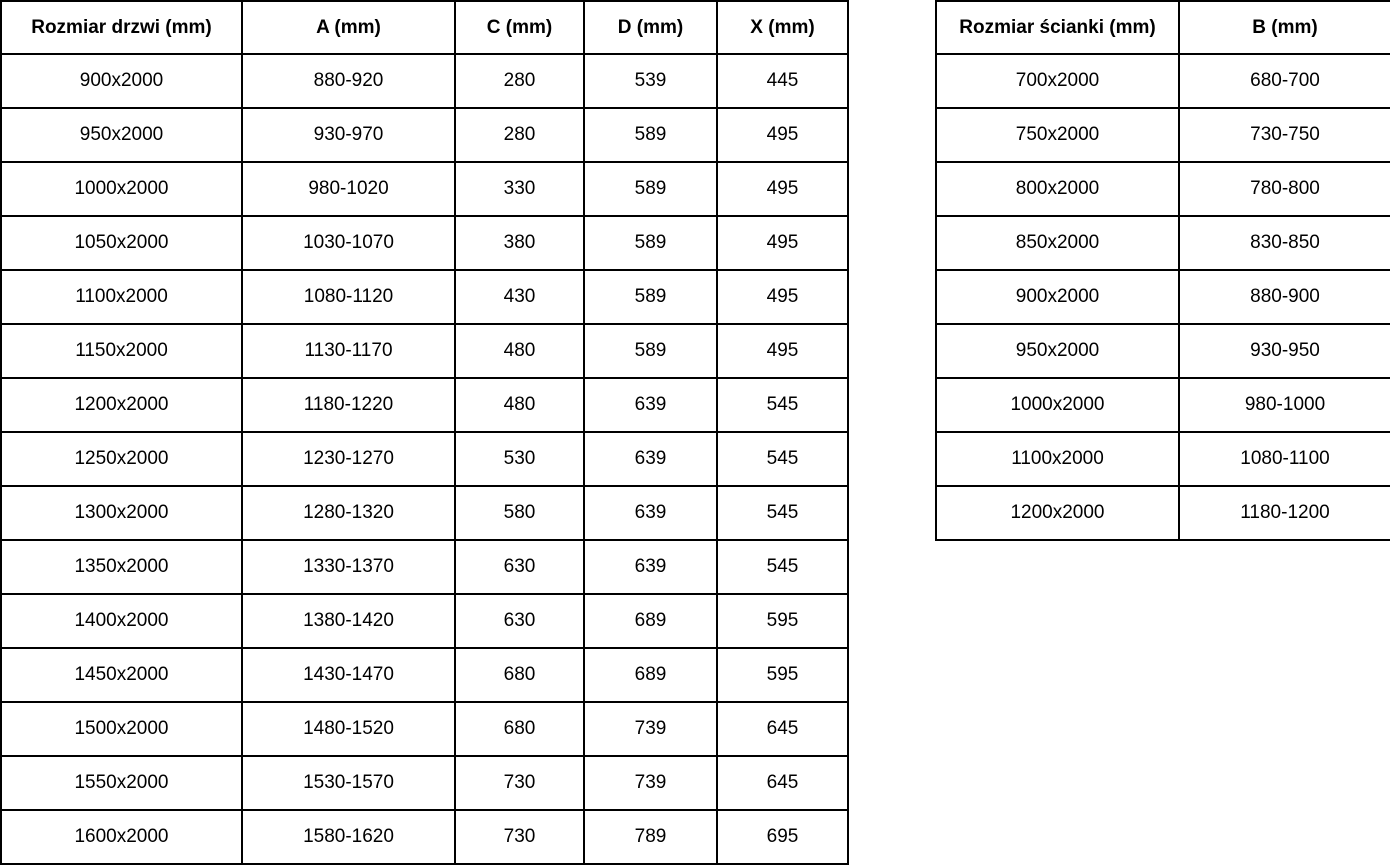 The width and height of the screenshot is (1390, 865). I want to click on table-cell: 1080-1120, so click(348, 297).